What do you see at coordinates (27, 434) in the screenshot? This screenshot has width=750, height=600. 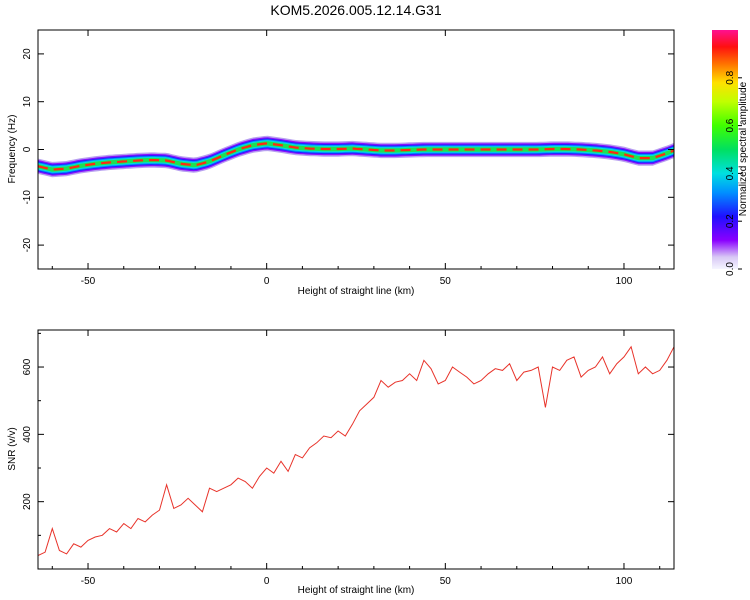 I see `snr-ytick-label: 400` at bounding box center [27, 434].